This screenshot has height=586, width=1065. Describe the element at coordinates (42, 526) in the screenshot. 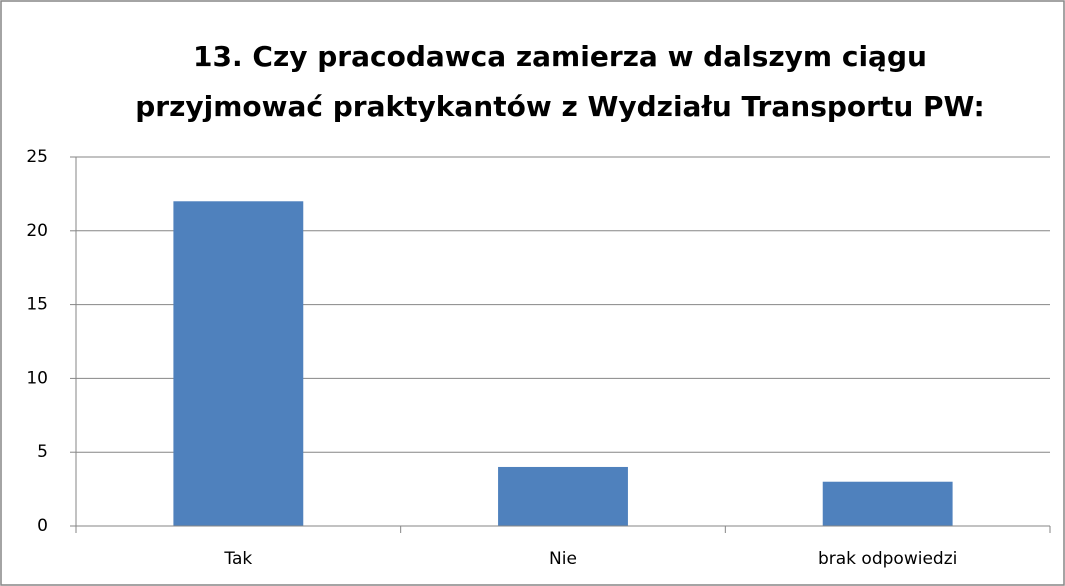

I see `y-tick-label: 0` at that location.